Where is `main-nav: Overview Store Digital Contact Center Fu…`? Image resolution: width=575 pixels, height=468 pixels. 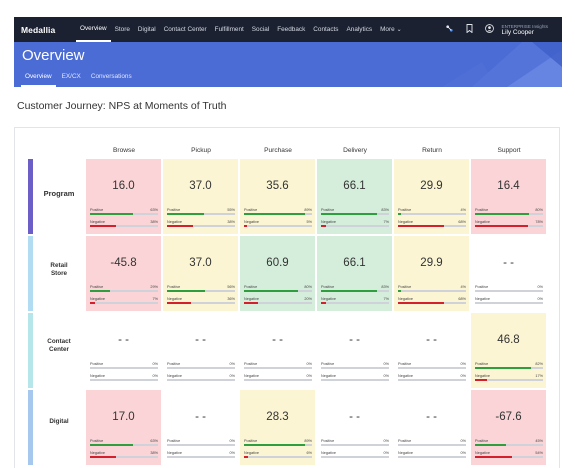
main-nav: Overview Store Digital Contact Center Fu… is located at coordinates (241, 29).